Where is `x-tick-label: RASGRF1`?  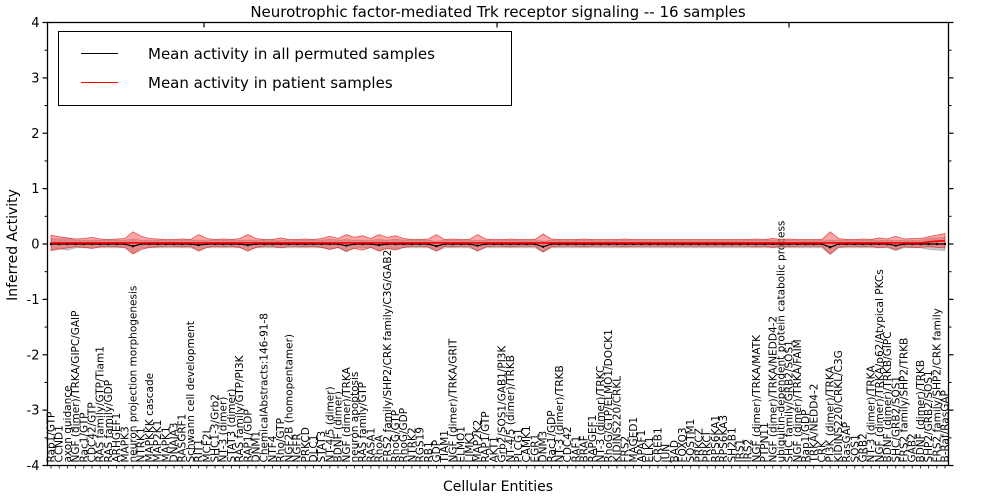
x-tick-label: RASGRF1 is located at coordinates (183, 438).